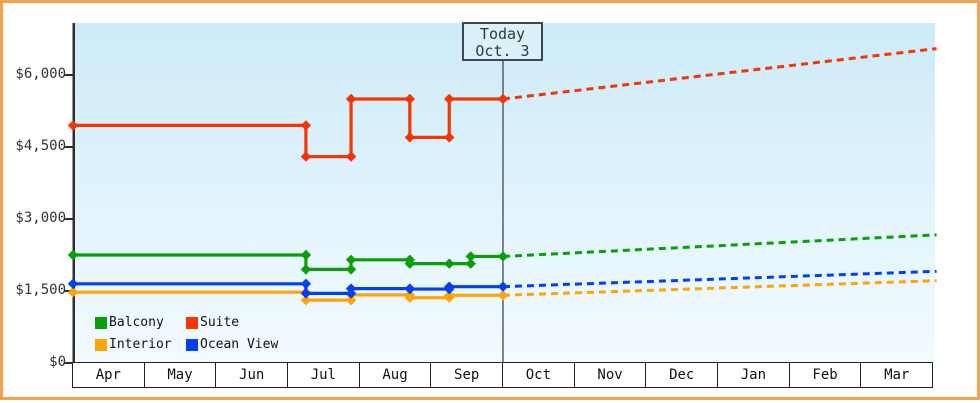 This screenshot has width=980, height=403. Describe the element at coordinates (220, 322) in the screenshot. I see `legend-label: Suite` at that location.